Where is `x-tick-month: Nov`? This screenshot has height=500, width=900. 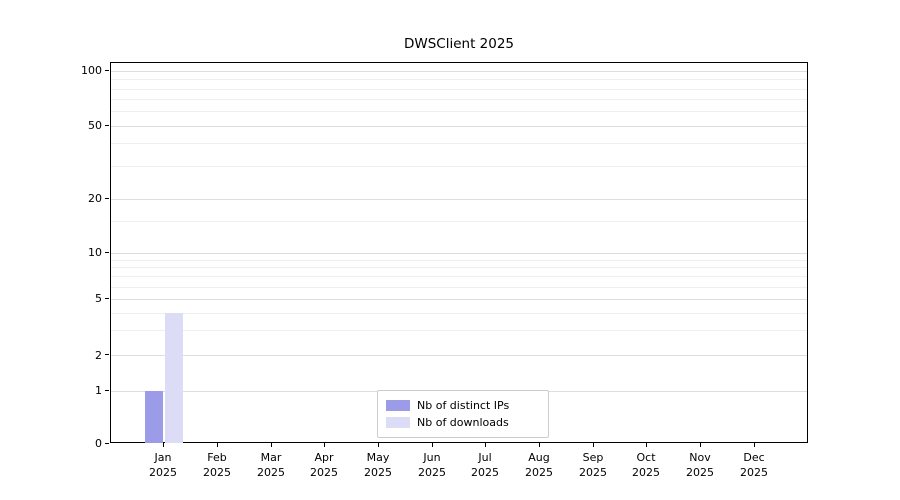 x-tick-month: Nov is located at coordinates (700, 457).